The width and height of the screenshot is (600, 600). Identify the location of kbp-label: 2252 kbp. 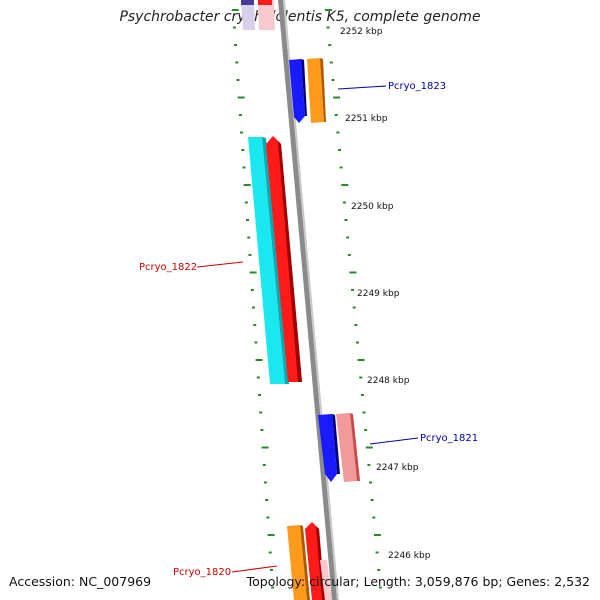
(361, 32).